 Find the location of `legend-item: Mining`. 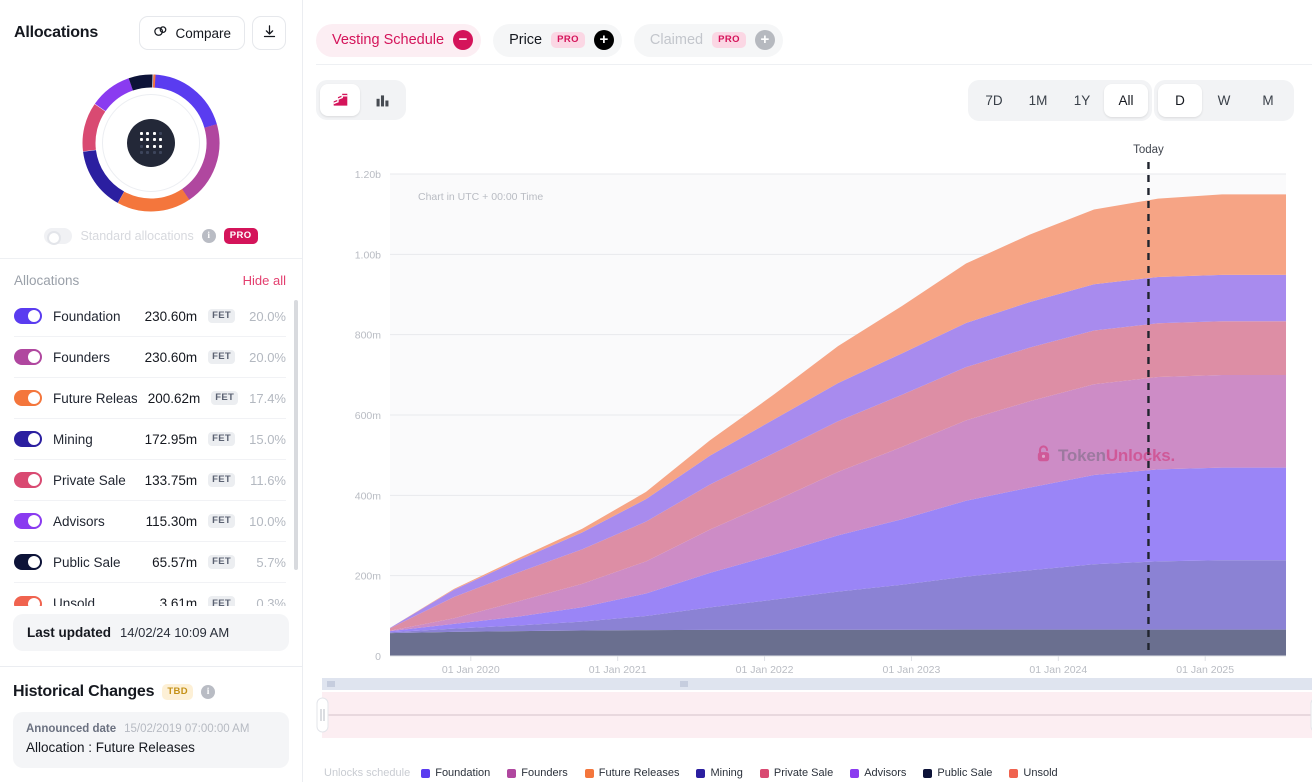

legend-item: Mining is located at coordinates (719, 773).